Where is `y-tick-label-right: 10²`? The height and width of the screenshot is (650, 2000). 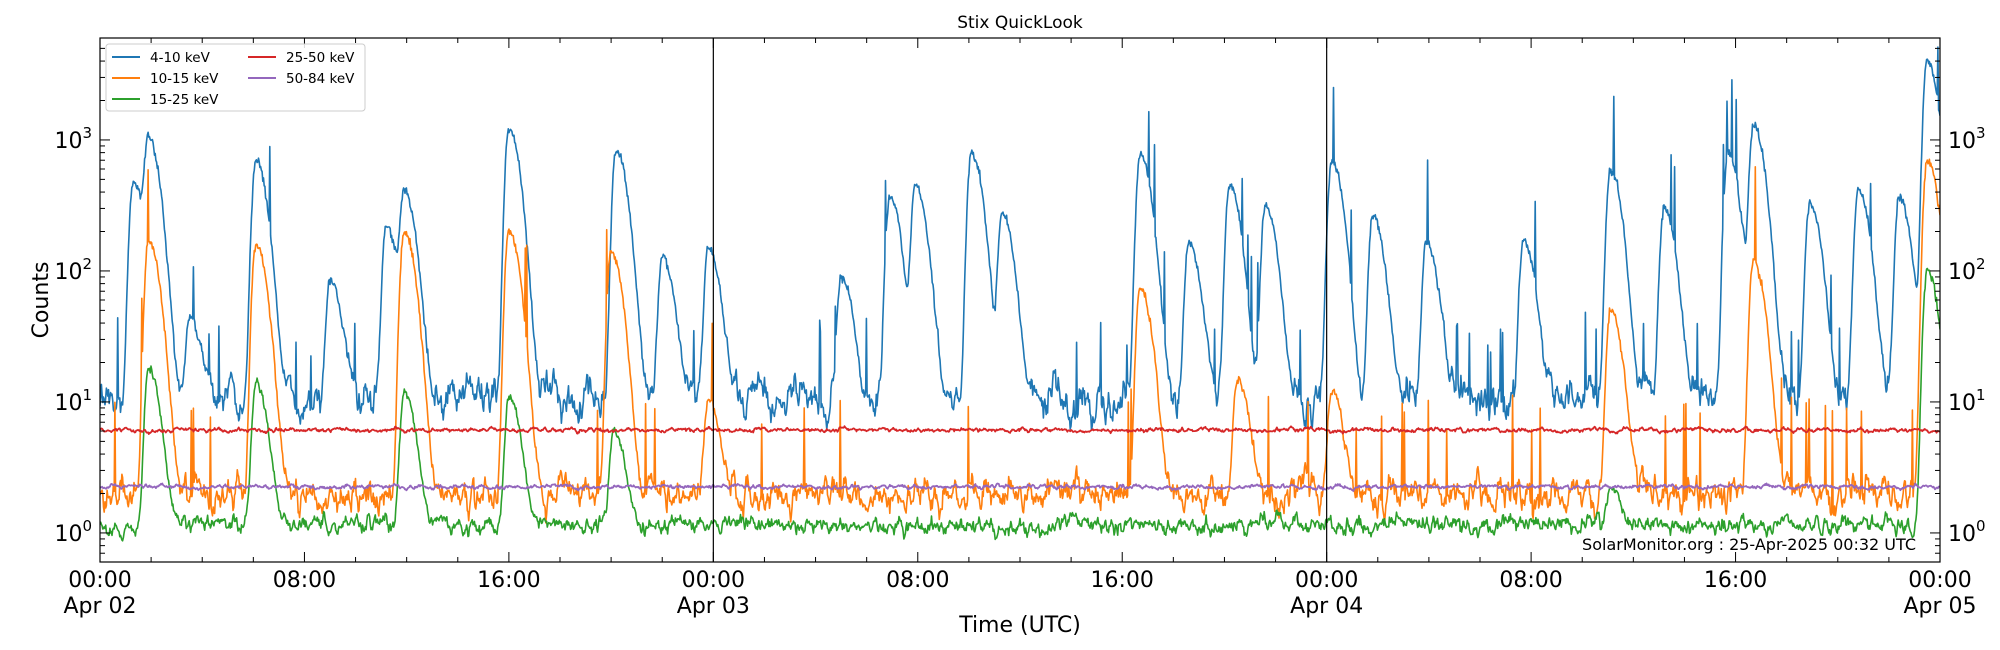
y-tick-label-right: 10² is located at coordinates (1967, 270).